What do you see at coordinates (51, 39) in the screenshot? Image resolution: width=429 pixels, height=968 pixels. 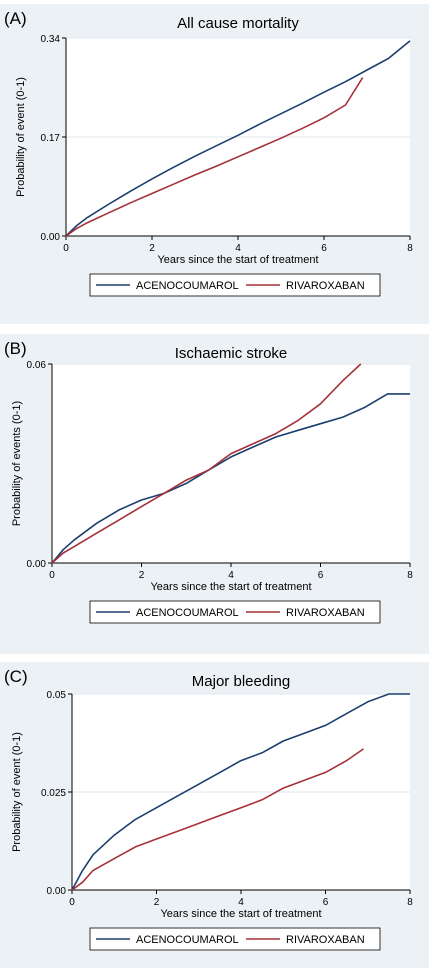 I see `y-tick-label: 0.34` at bounding box center [51, 39].